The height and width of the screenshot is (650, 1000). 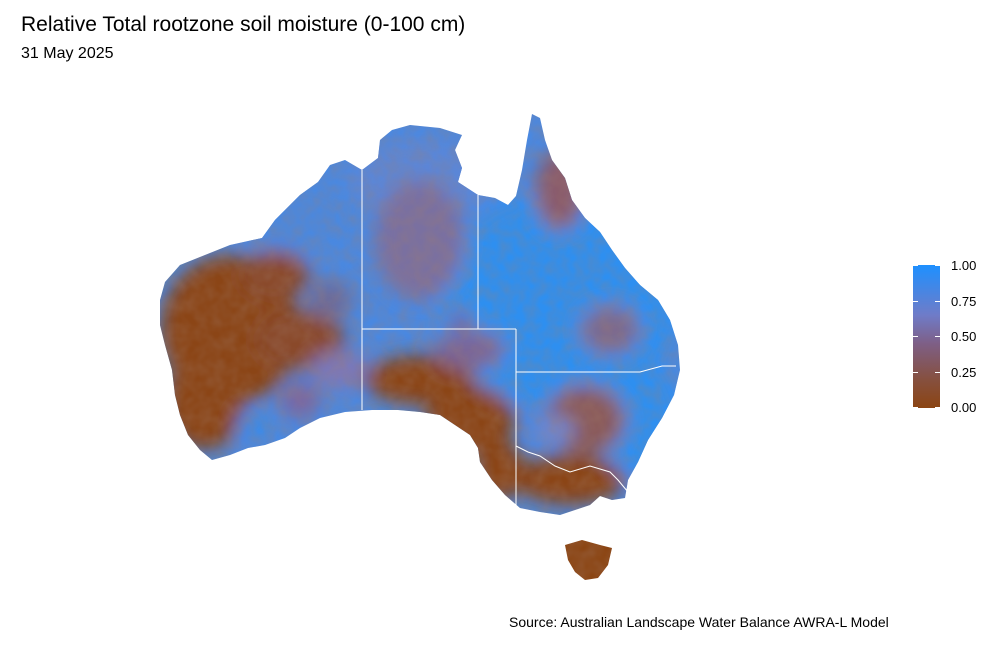 I want to click on legend: 1.00 0.75 0.50 0.25 0.00, so click(x=953, y=336).